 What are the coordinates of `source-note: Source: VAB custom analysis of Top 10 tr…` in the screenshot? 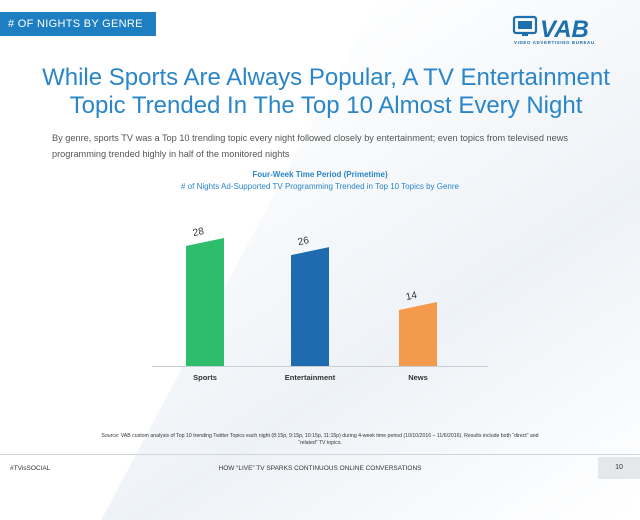 It's located at (320, 439).